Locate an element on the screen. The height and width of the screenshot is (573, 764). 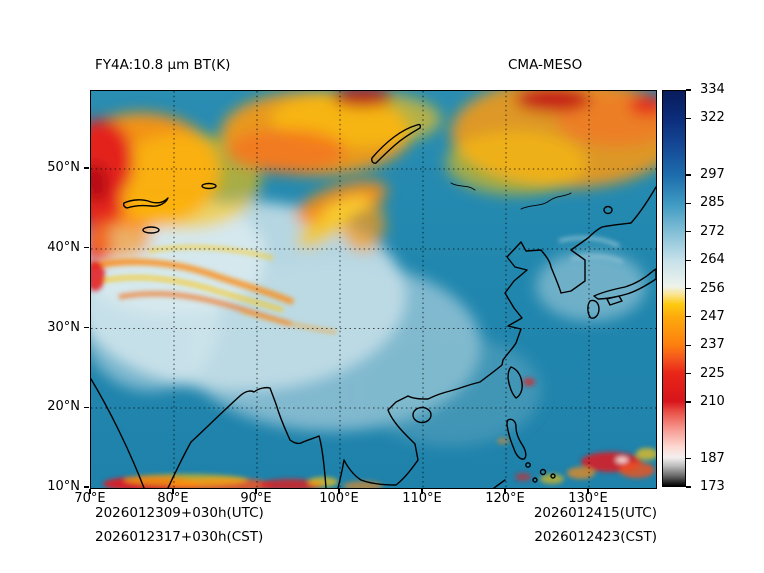
river-amur is located at coordinates (546, 201).